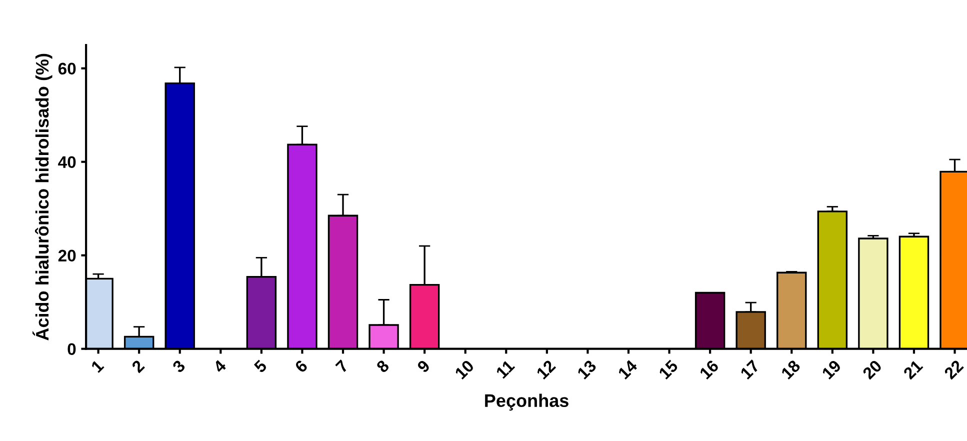  Describe the element at coordinates (138, 366) in the screenshot. I see `x-tick-label: 2` at that location.